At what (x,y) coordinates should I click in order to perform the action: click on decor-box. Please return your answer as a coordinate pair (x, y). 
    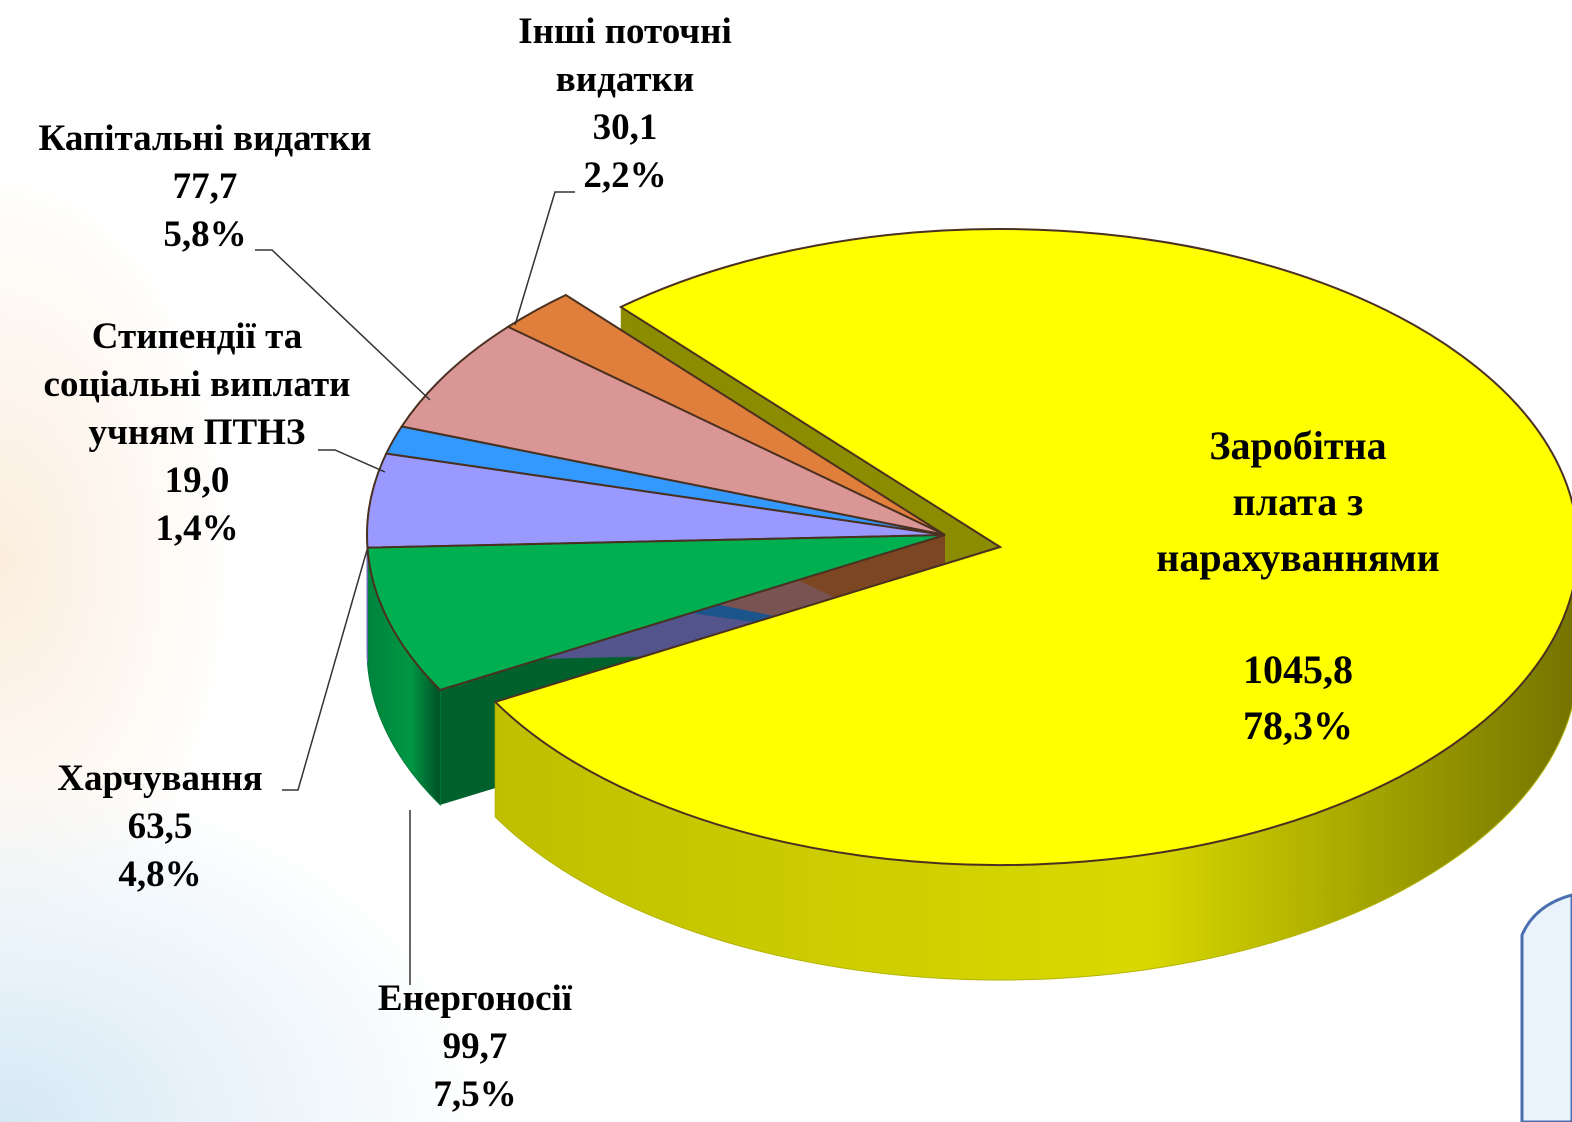
    Looking at the image, I should click on (1546, 1007).